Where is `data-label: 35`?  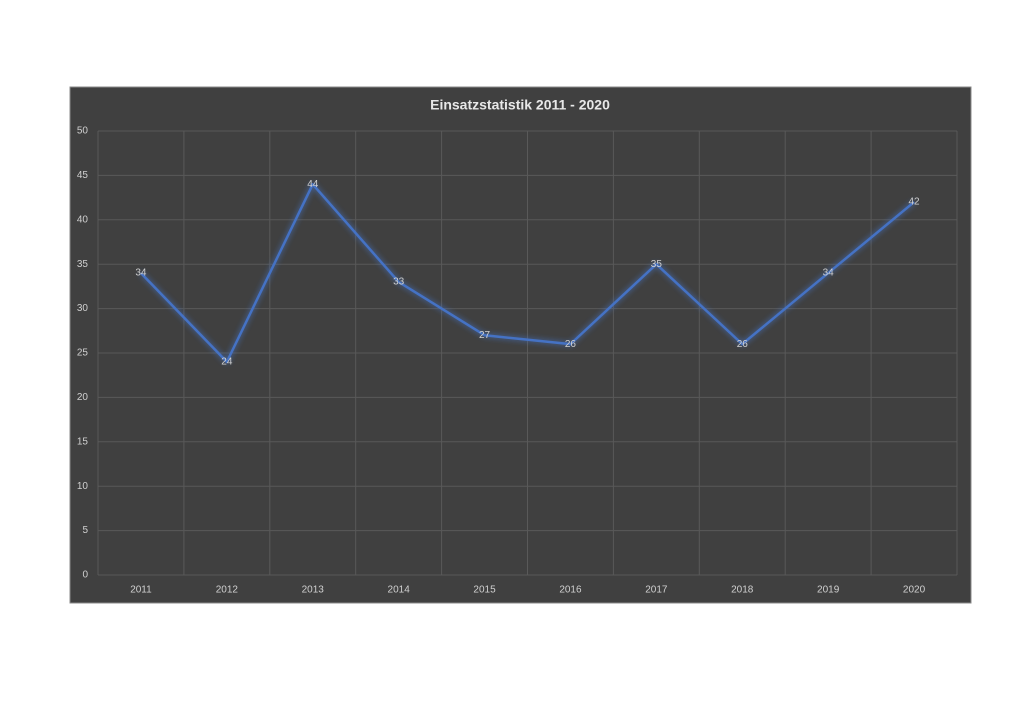
data-label: 35 is located at coordinates (657, 264).